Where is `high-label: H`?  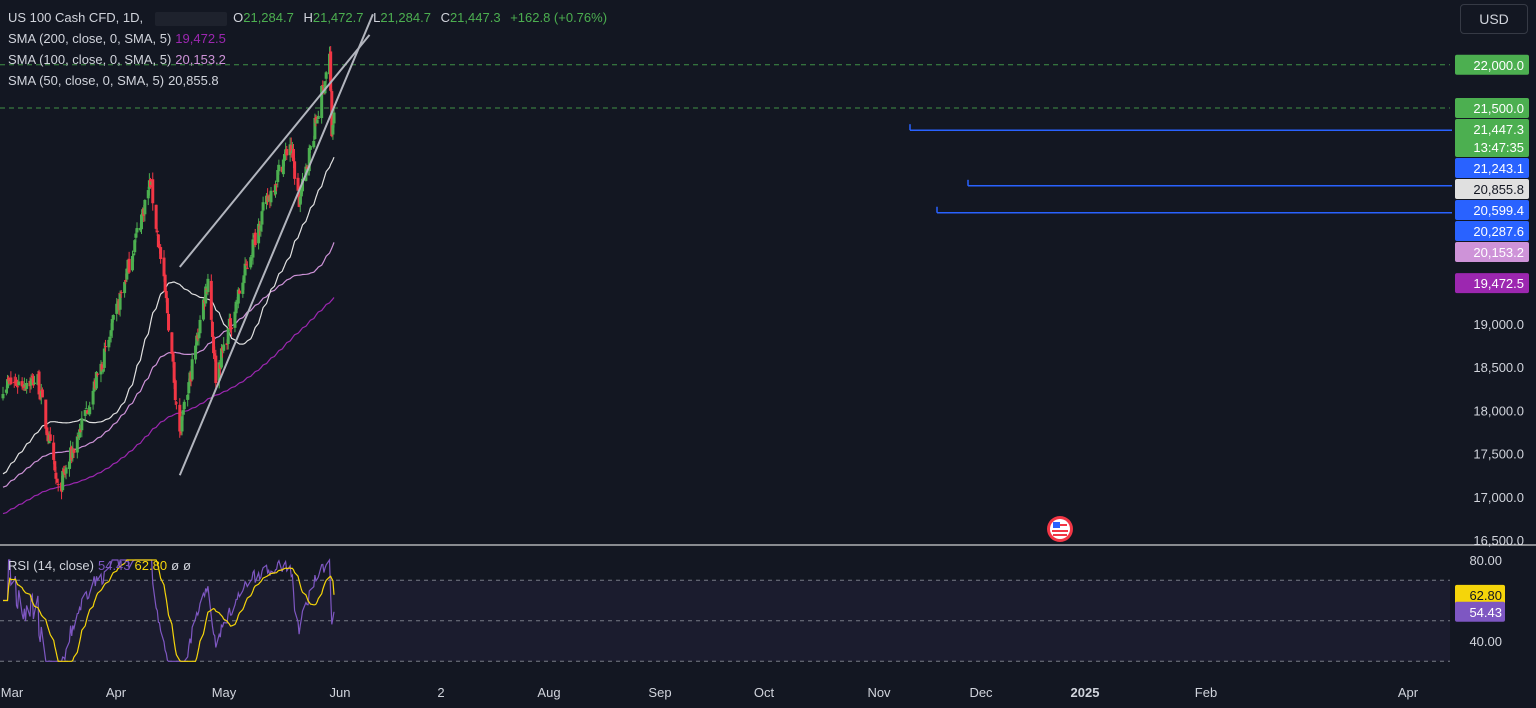
high-label: H is located at coordinates (308, 17).